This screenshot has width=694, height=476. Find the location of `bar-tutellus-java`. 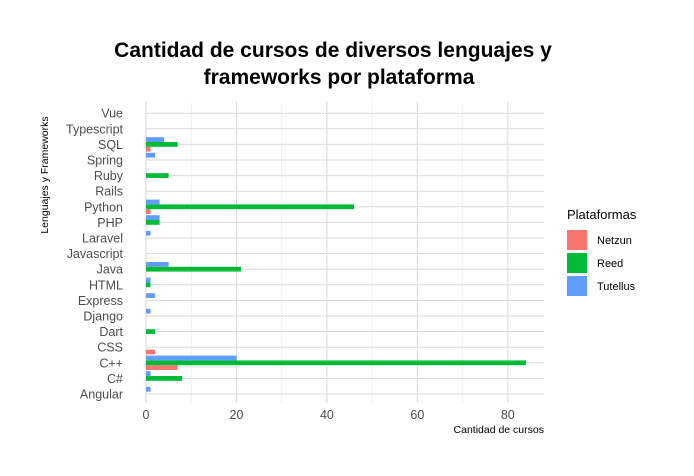

bar-tutellus-java is located at coordinates (157, 264).